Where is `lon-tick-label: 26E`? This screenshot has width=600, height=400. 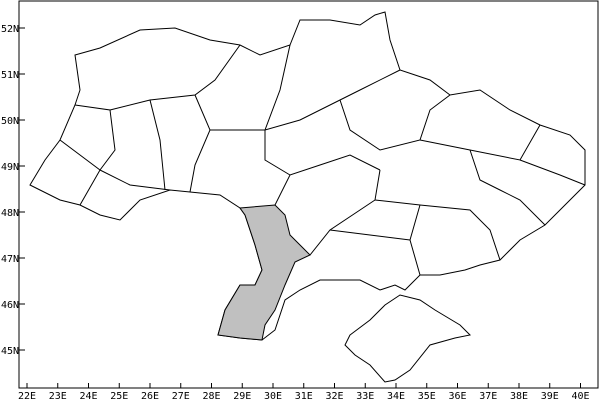
lon-tick-label: 26E is located at coordinates (150, 395).